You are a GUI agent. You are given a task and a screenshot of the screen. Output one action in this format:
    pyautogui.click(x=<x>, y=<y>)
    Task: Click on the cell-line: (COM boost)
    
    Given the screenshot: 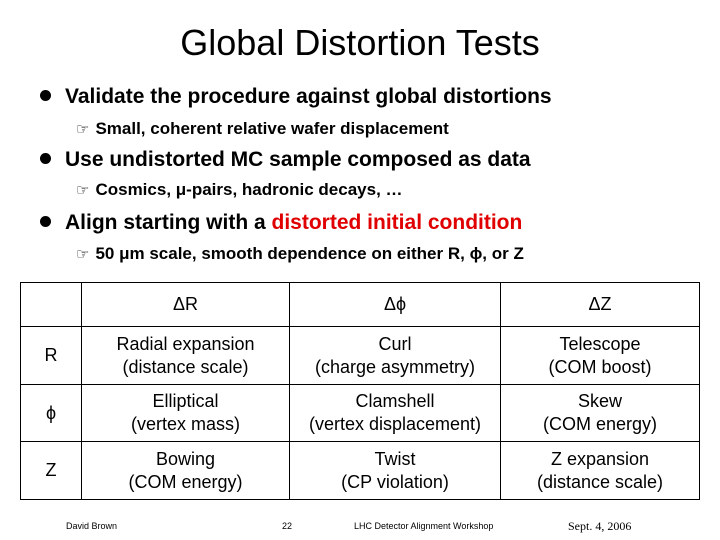 What is the action you would take?
    pyautogui.click(x=600, y=366)
    